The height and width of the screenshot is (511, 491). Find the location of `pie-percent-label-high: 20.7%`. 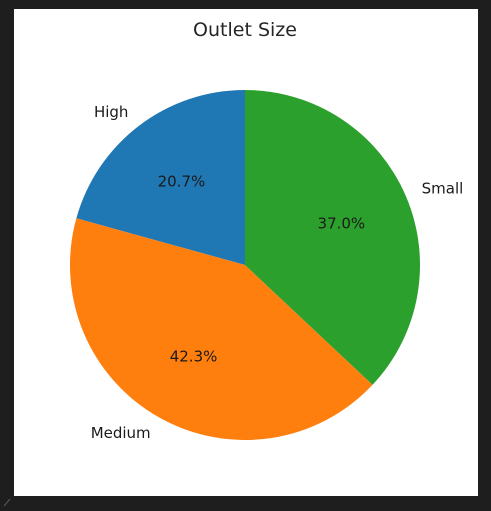

pie-percent-label-high: 20.7% is located at coordinates (182, 181).